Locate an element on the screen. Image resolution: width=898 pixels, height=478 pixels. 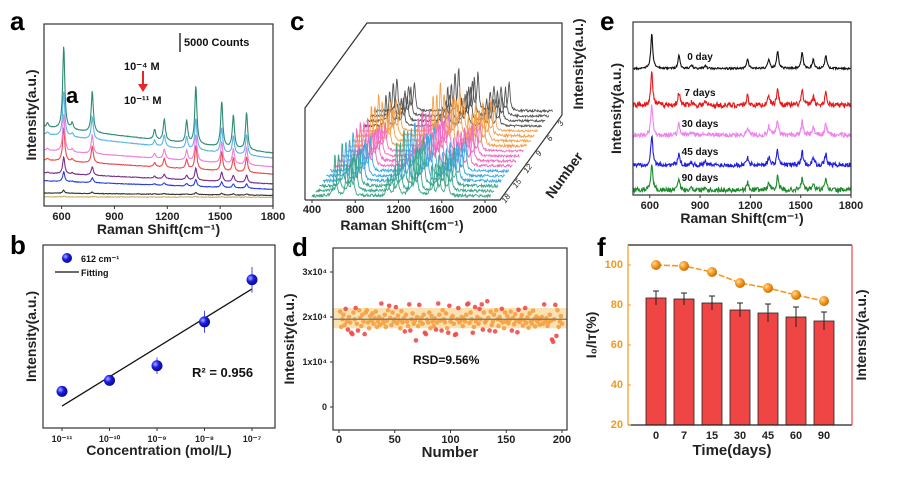
x-tick-label: 150 is located at coordinates (506, 440).